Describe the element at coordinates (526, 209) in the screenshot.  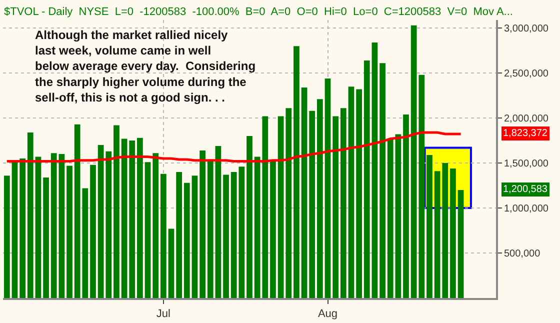
I see `y-tick-label: 1,000,000` at that location.